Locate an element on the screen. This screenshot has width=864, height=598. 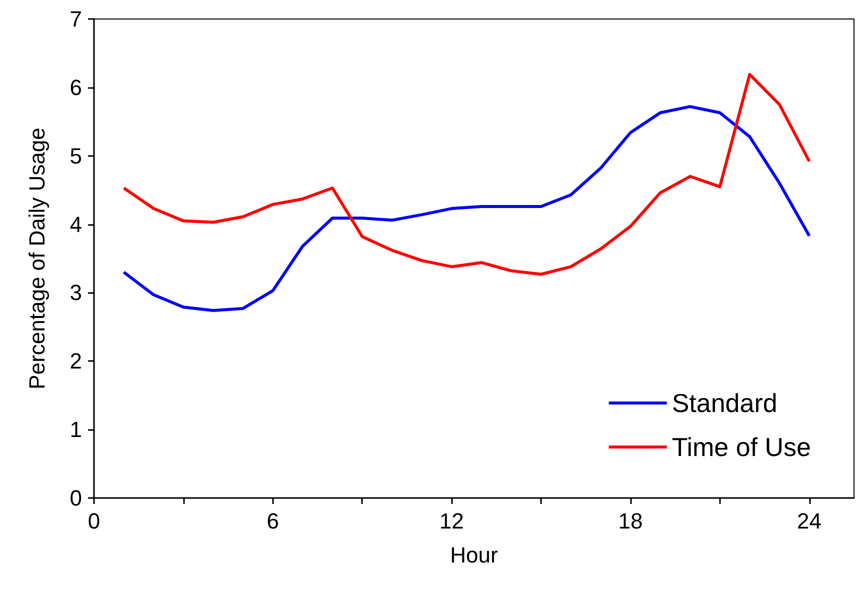
x-tick-label: 12 is located at coordinates (451, 521).